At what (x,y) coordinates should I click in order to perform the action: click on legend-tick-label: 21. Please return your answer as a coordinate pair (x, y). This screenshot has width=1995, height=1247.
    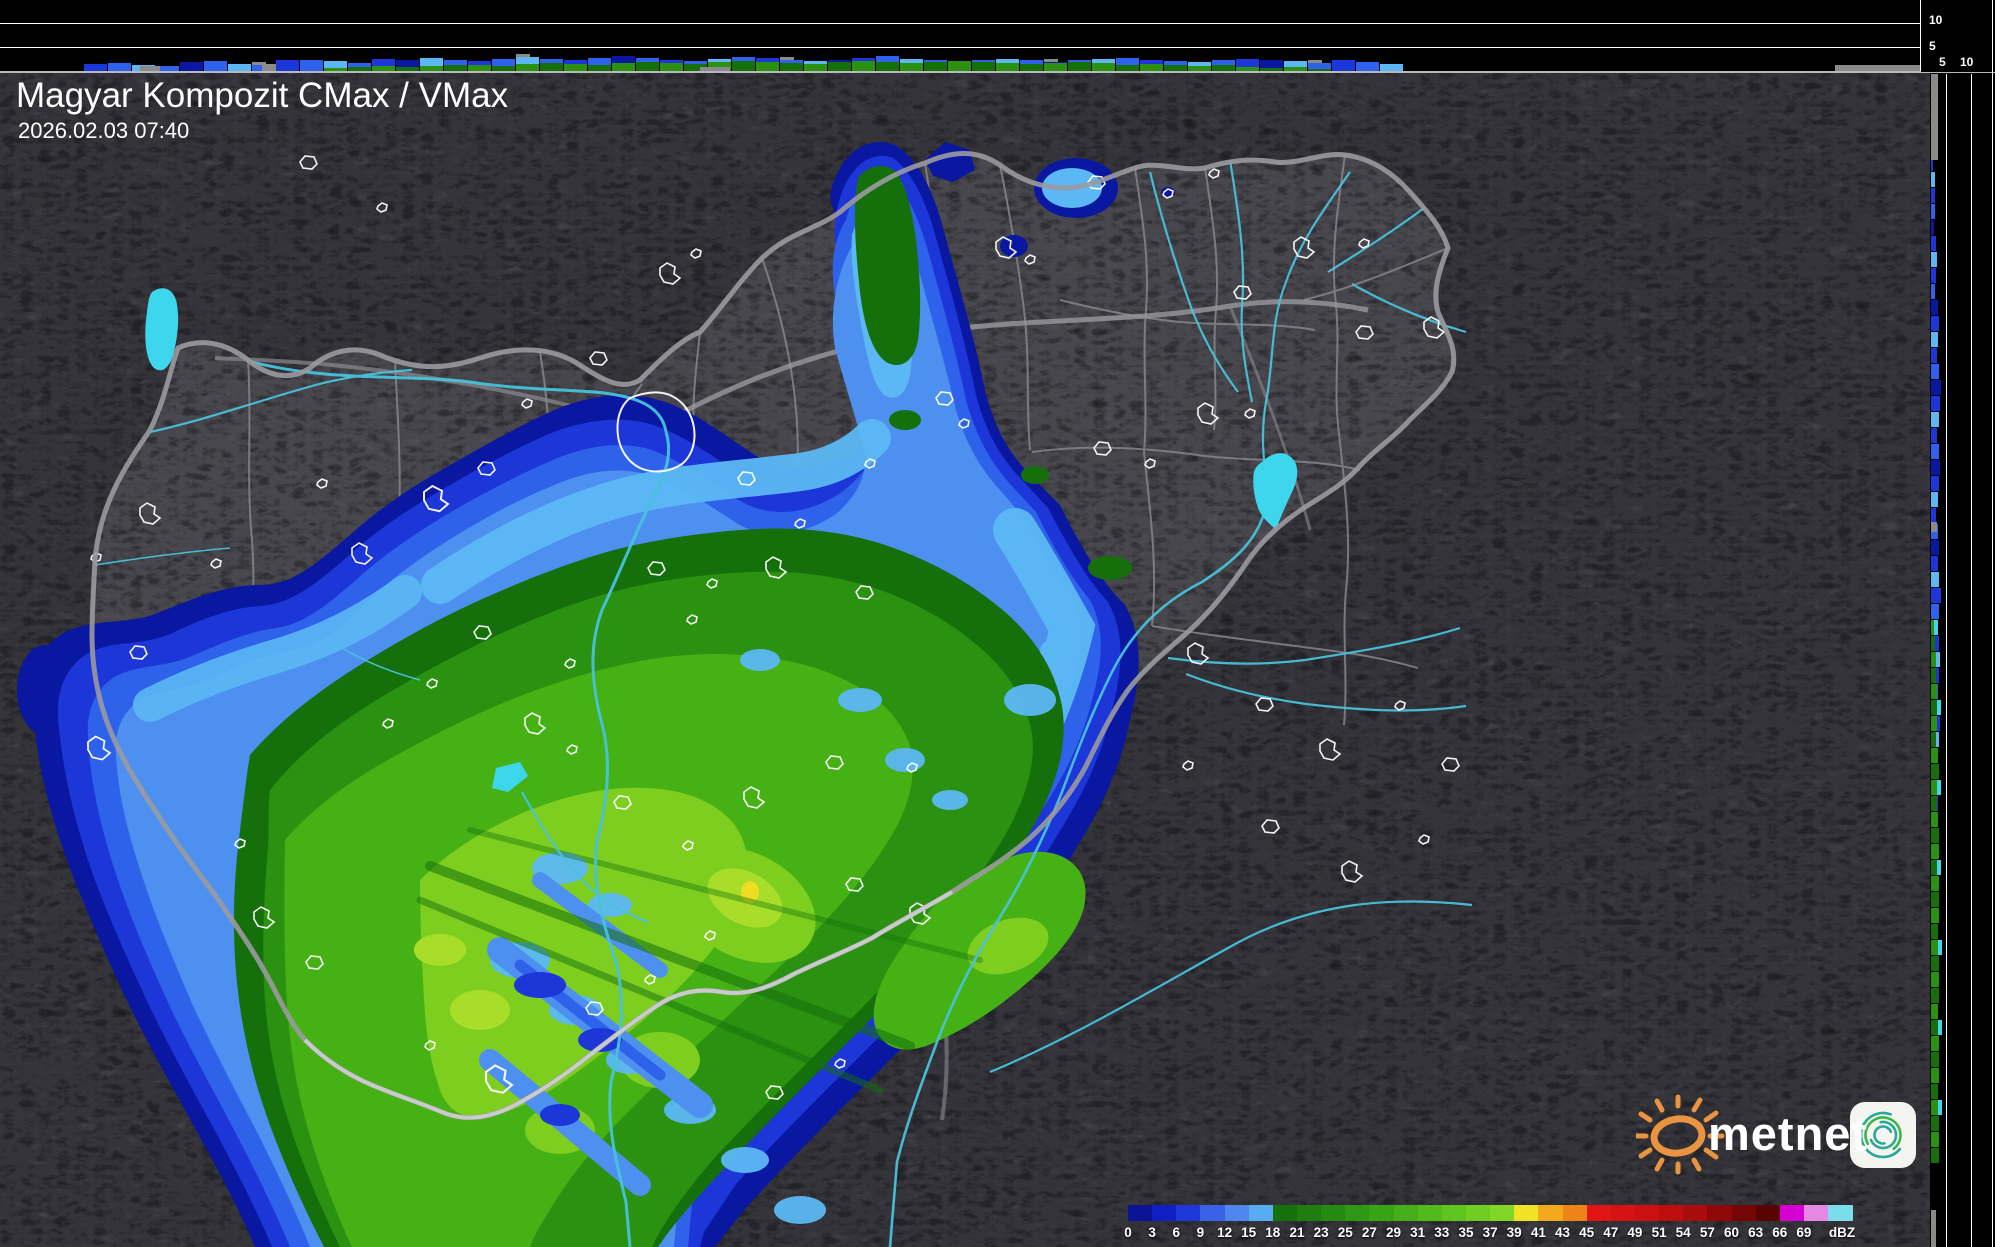
    Looking at the image, I should click on (1297, 1232).